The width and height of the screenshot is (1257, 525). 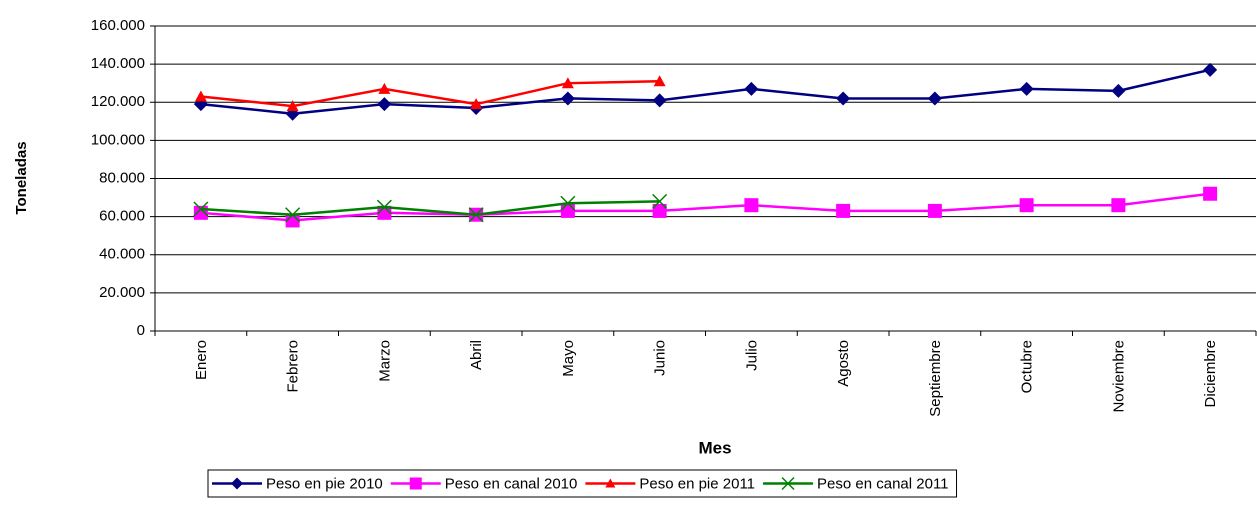 What do you see at coordinates (935, 378) in the screenshot?
I see `x-tick-label: Septiembre` at bounding box center [935, 378].